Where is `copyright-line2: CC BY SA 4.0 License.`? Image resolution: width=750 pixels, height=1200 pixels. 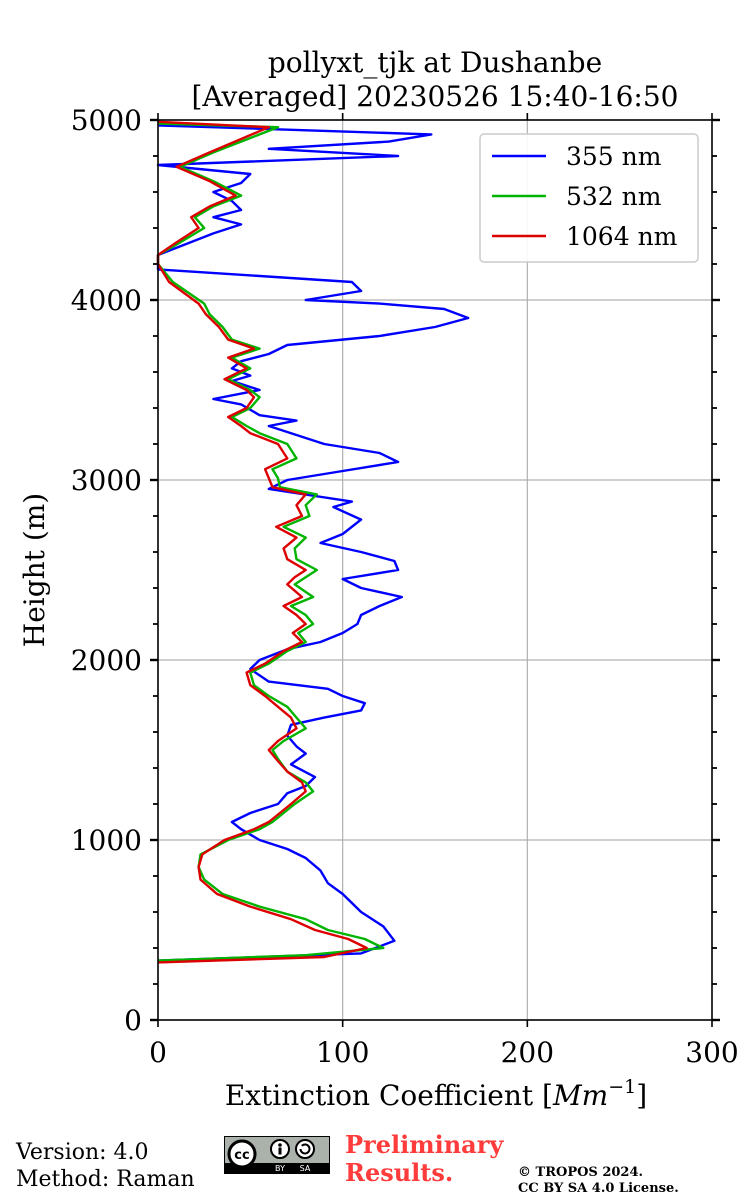 copyright-line2: CC BY SA 4.0 License. is located at coordinates (598, 1188).